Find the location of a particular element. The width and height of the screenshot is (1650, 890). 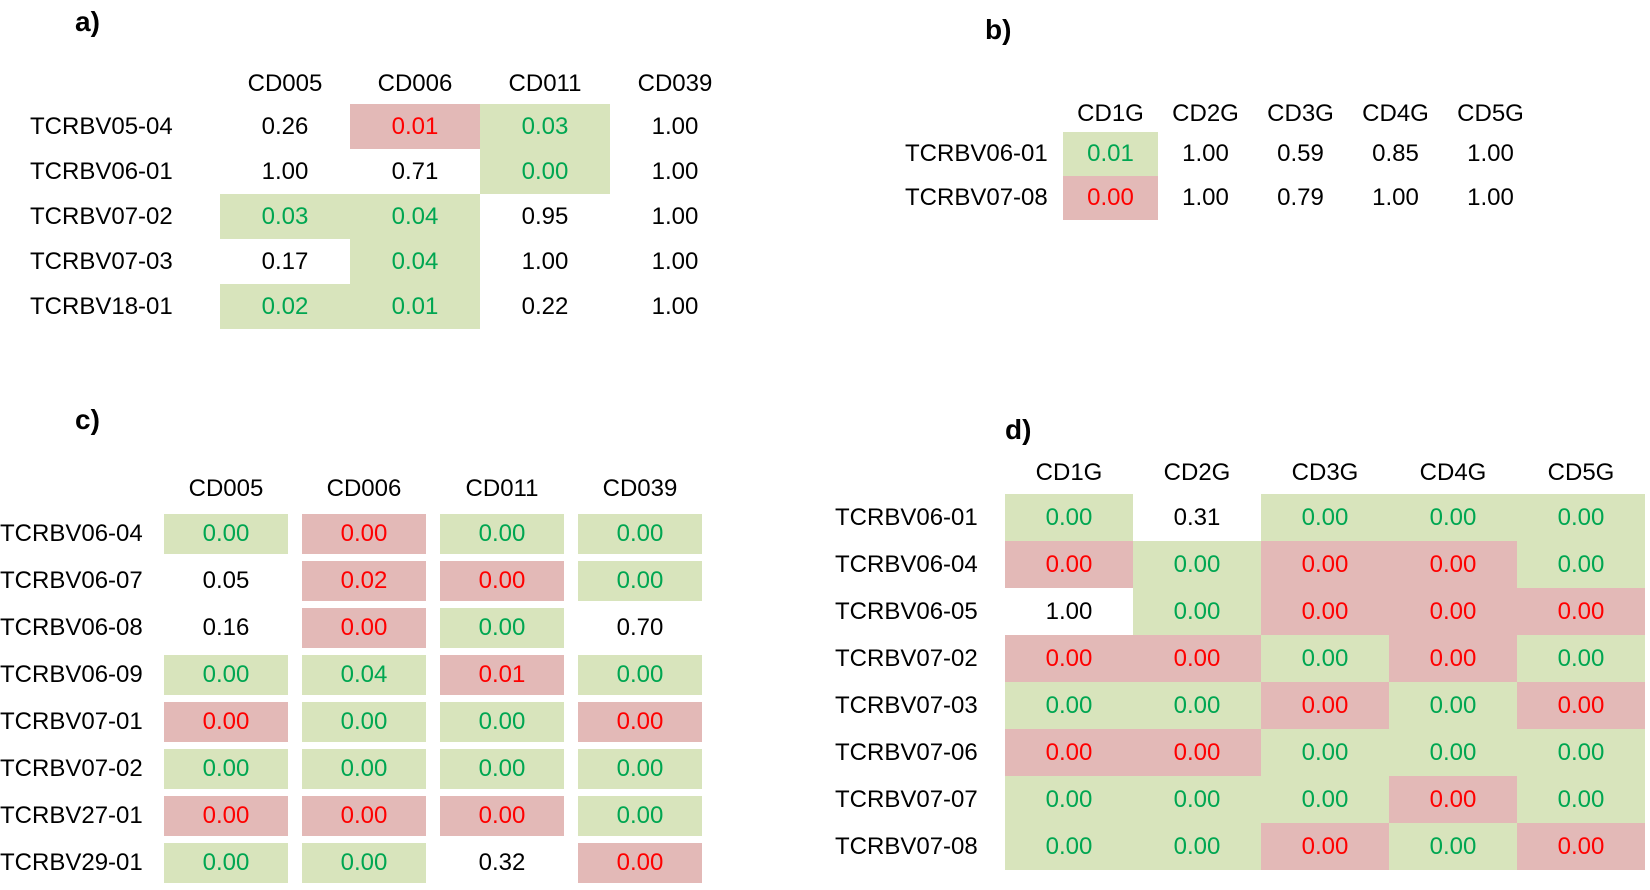

table-row: TCRBV06-01 1.00 0.71 0.00 1.00 is located at coordinates (385, 171).